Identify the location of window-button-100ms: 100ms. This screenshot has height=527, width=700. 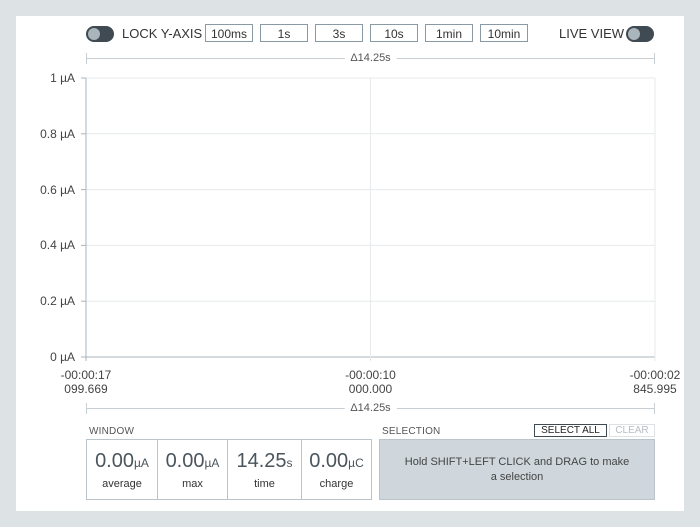
(229, 33).